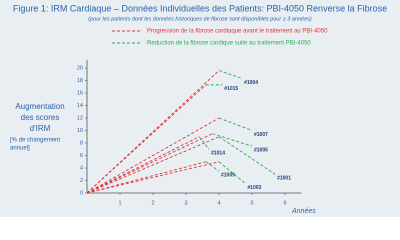  What do you see at coordinates (284, 203) in the screenshot?
I see `x-tick-label: 6` at bounding box center [284, 203].